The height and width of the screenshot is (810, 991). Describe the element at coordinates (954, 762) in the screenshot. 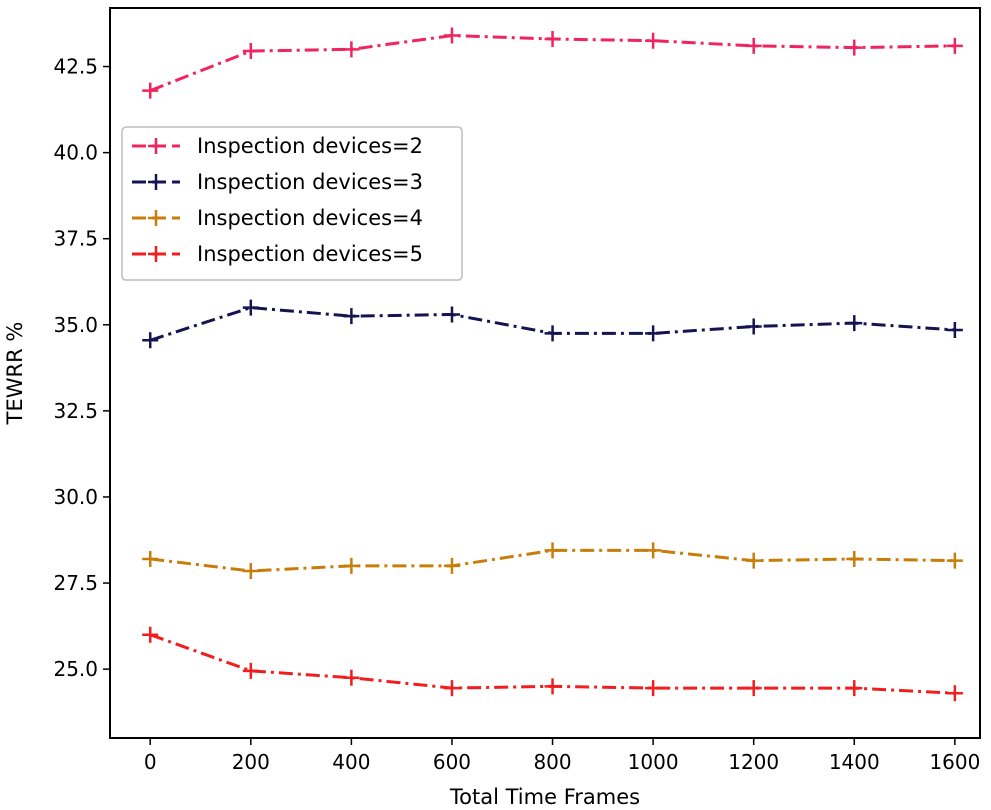

I see `x-tick-label: 1600` at that location.